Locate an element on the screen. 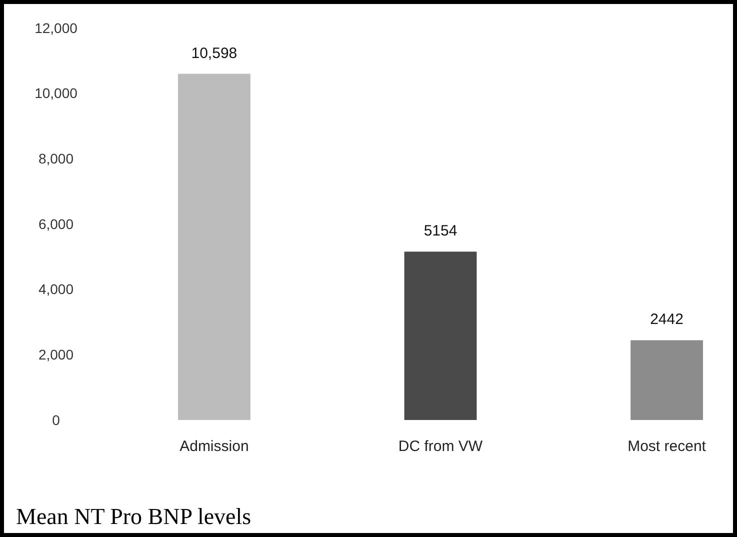 Image resolution: width=737 pixels, height=537 pixels. y-tick-label: 0 is located at coordinates (56, 420).